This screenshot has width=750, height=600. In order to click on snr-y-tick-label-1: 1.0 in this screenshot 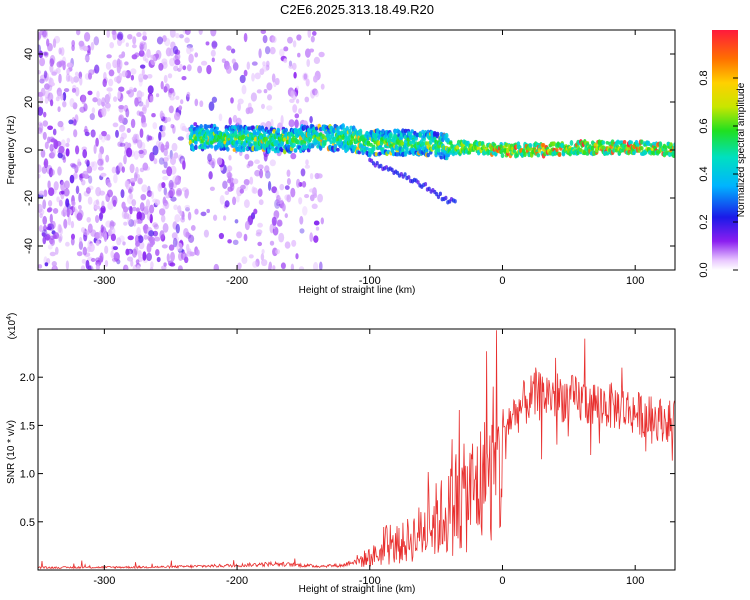, I will do `click(27, 475)`.